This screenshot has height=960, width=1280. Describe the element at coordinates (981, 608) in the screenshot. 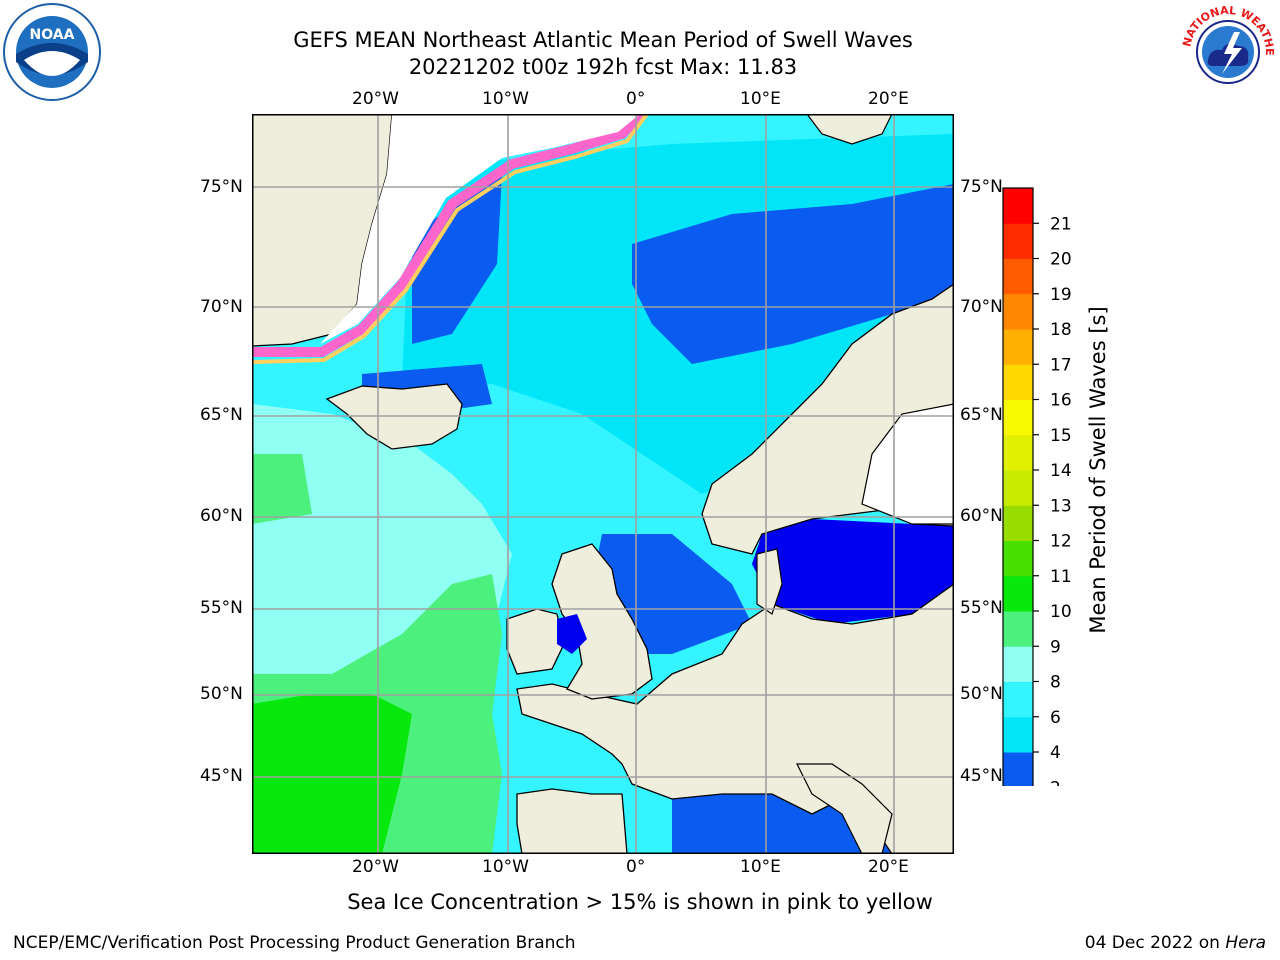

I see `lat-label-right-55n: 55°N` at that location.